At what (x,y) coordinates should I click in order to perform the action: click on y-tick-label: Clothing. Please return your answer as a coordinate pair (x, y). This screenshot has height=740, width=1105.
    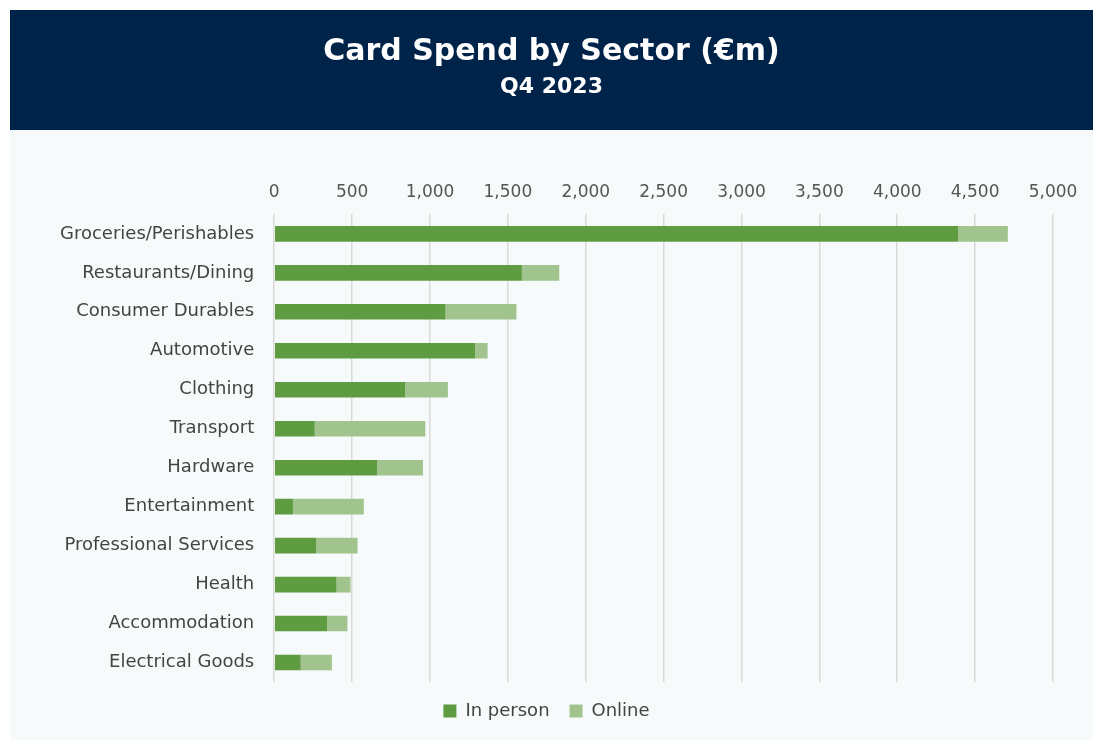
    Looking at the image, I should click on (217, 388).